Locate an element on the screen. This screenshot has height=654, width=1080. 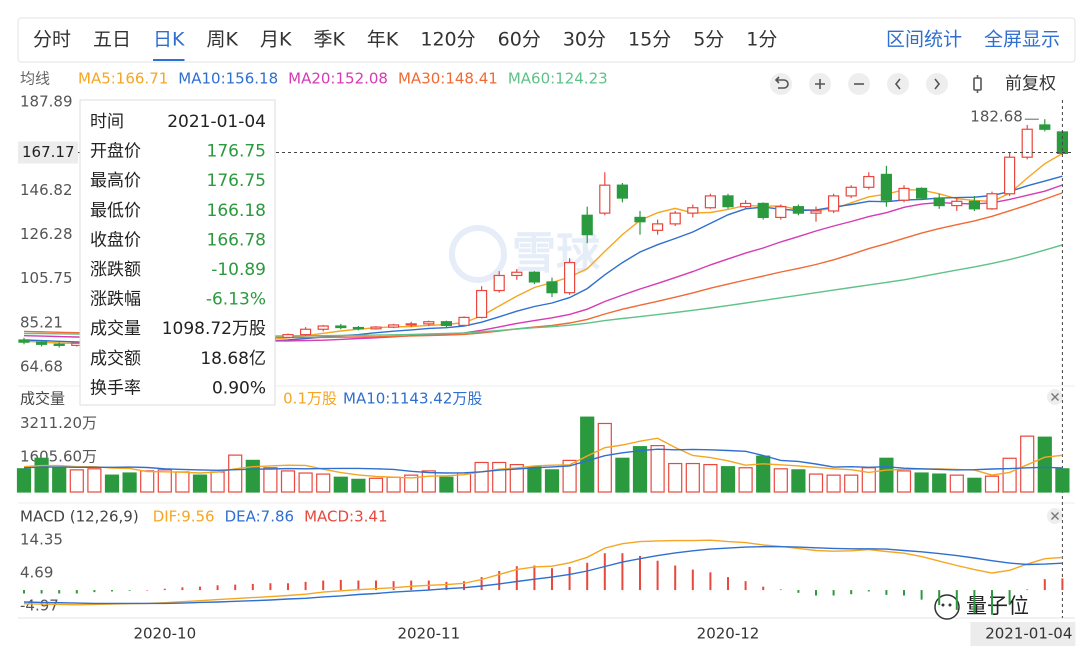
tab: 季K is located at coordinates (329, 40).